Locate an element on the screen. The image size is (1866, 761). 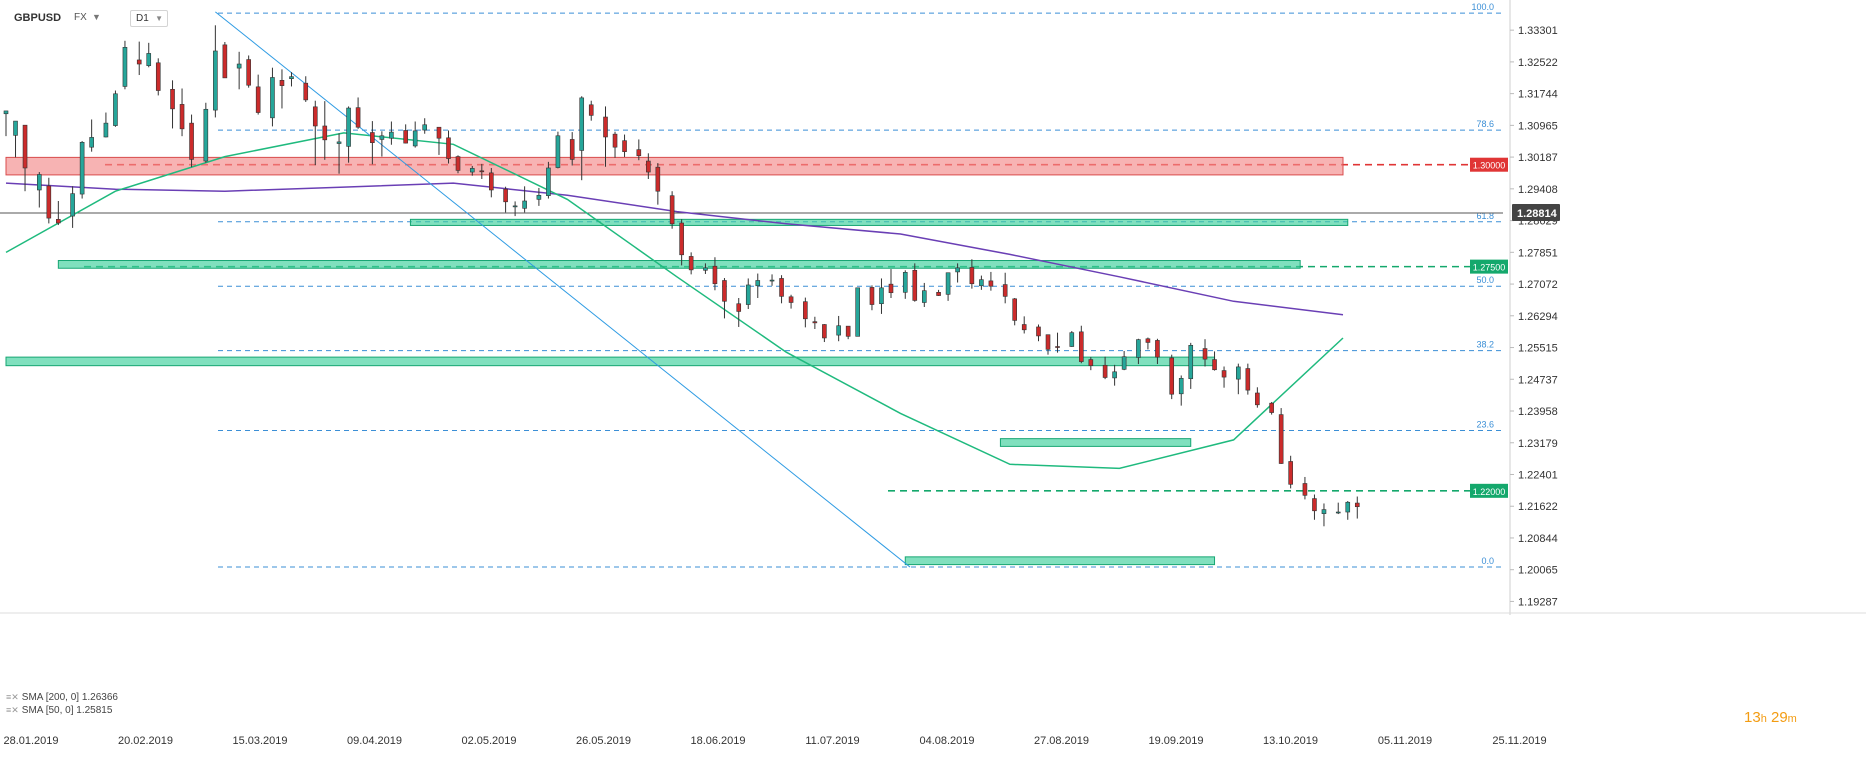
symbol-label: GBPUSD is located at coordinates (38, 18).